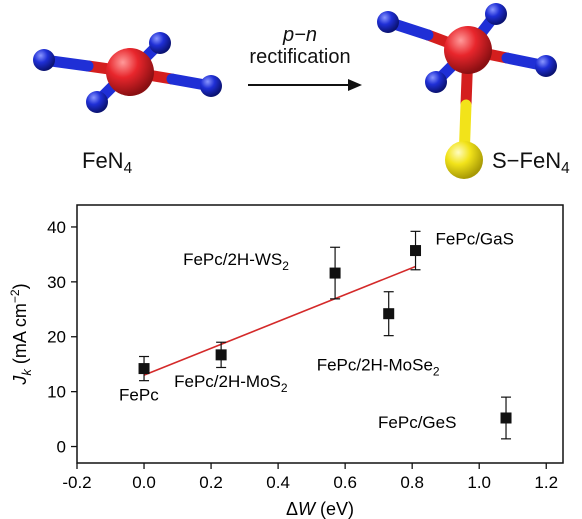 The image size is (582, 519). I want to click on x-tick-label: 0.4, so click(278, 482).